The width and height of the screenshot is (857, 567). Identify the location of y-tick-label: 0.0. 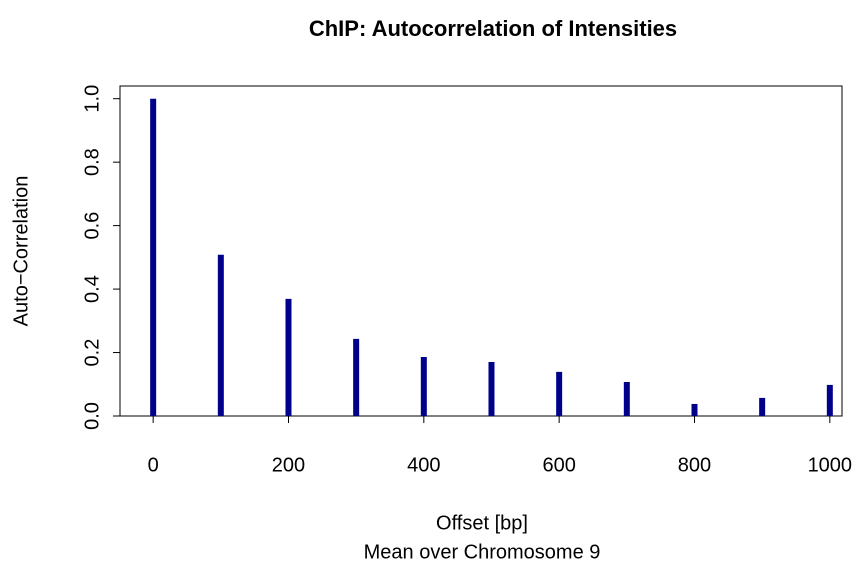
(92, 416).